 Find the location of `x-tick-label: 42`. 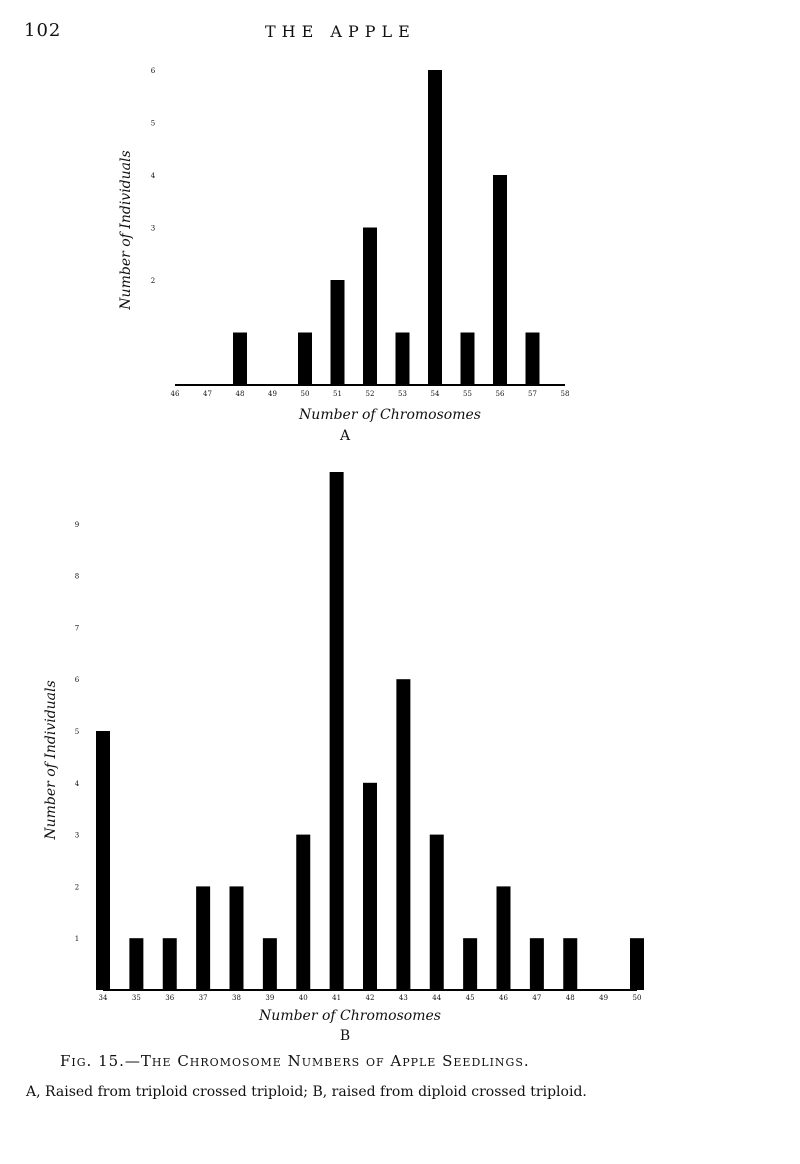

x-tick-label: 42 is located at coordinates (370, 998).